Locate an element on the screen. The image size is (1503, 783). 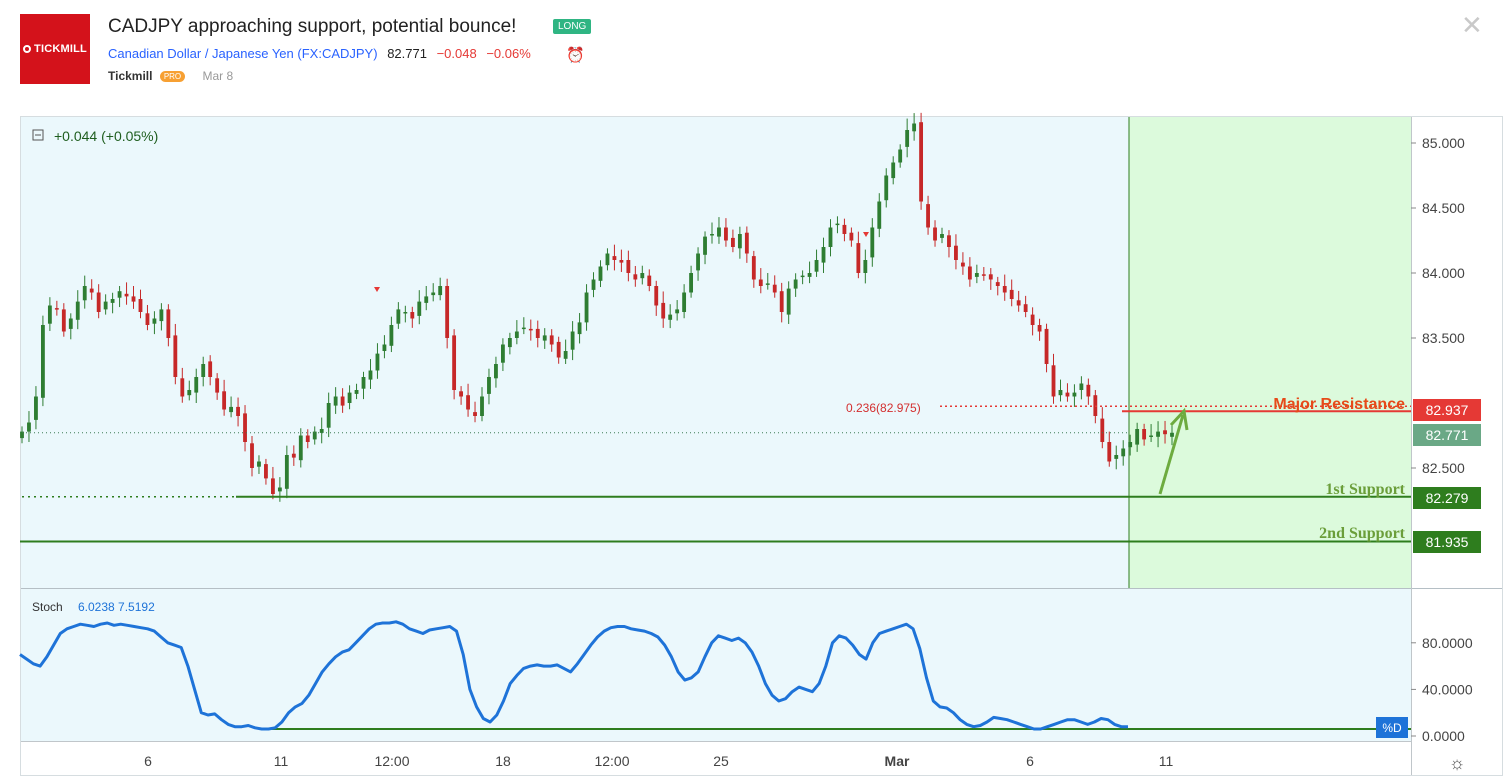
current-price: 82.771 is located at coordinates (407, 53).